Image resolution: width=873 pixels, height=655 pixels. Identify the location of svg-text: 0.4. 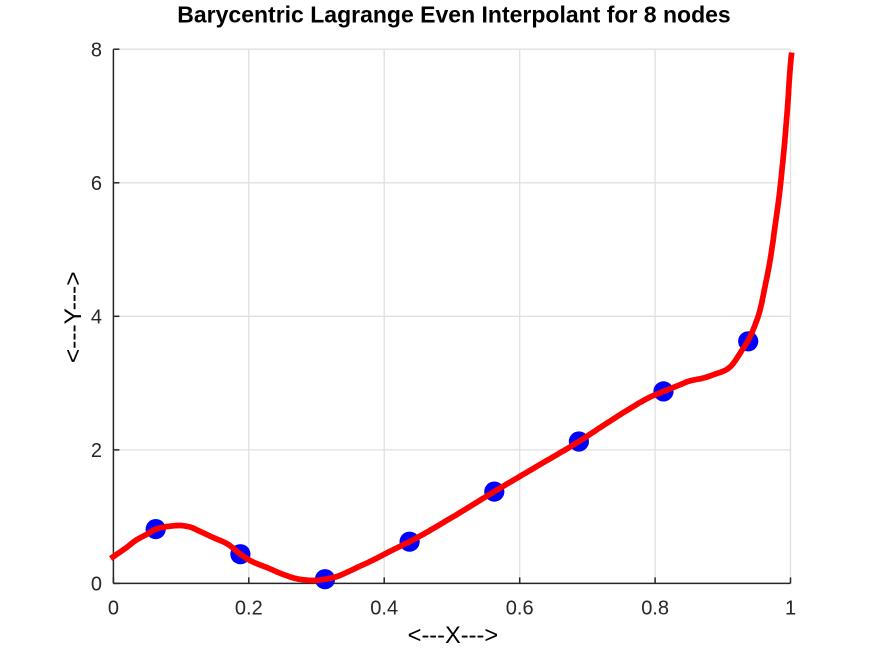
(384, 609).